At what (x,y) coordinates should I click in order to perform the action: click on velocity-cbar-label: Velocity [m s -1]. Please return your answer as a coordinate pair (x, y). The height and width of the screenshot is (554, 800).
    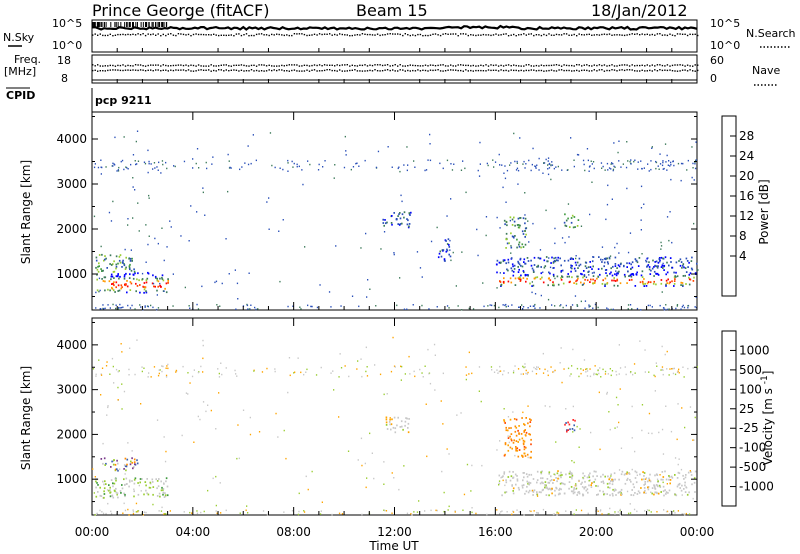
    Looking at the image, I should click on (767, 418).